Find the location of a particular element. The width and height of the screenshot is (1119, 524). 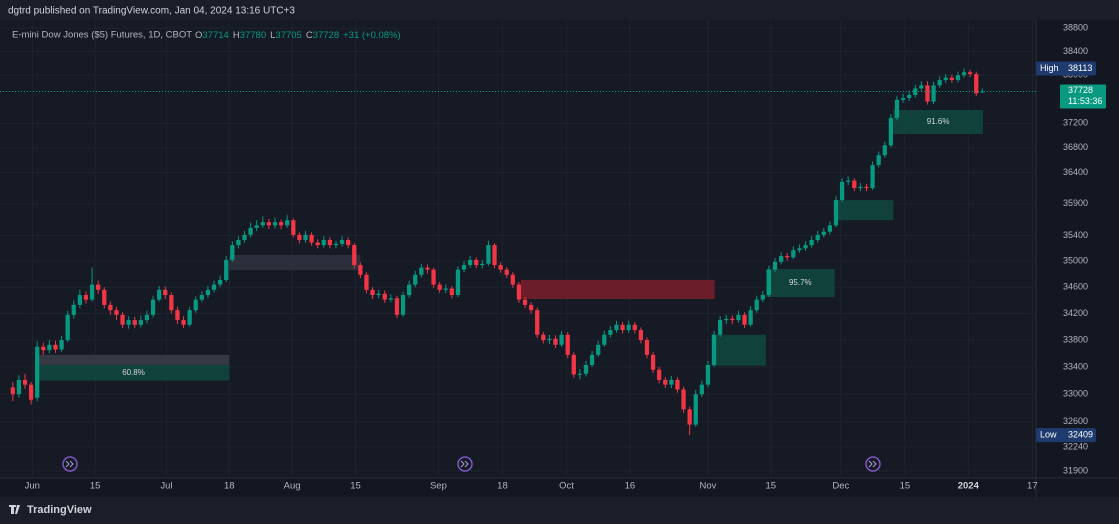

y-tick-label: 33400 is located at coordinates (1075, 366).